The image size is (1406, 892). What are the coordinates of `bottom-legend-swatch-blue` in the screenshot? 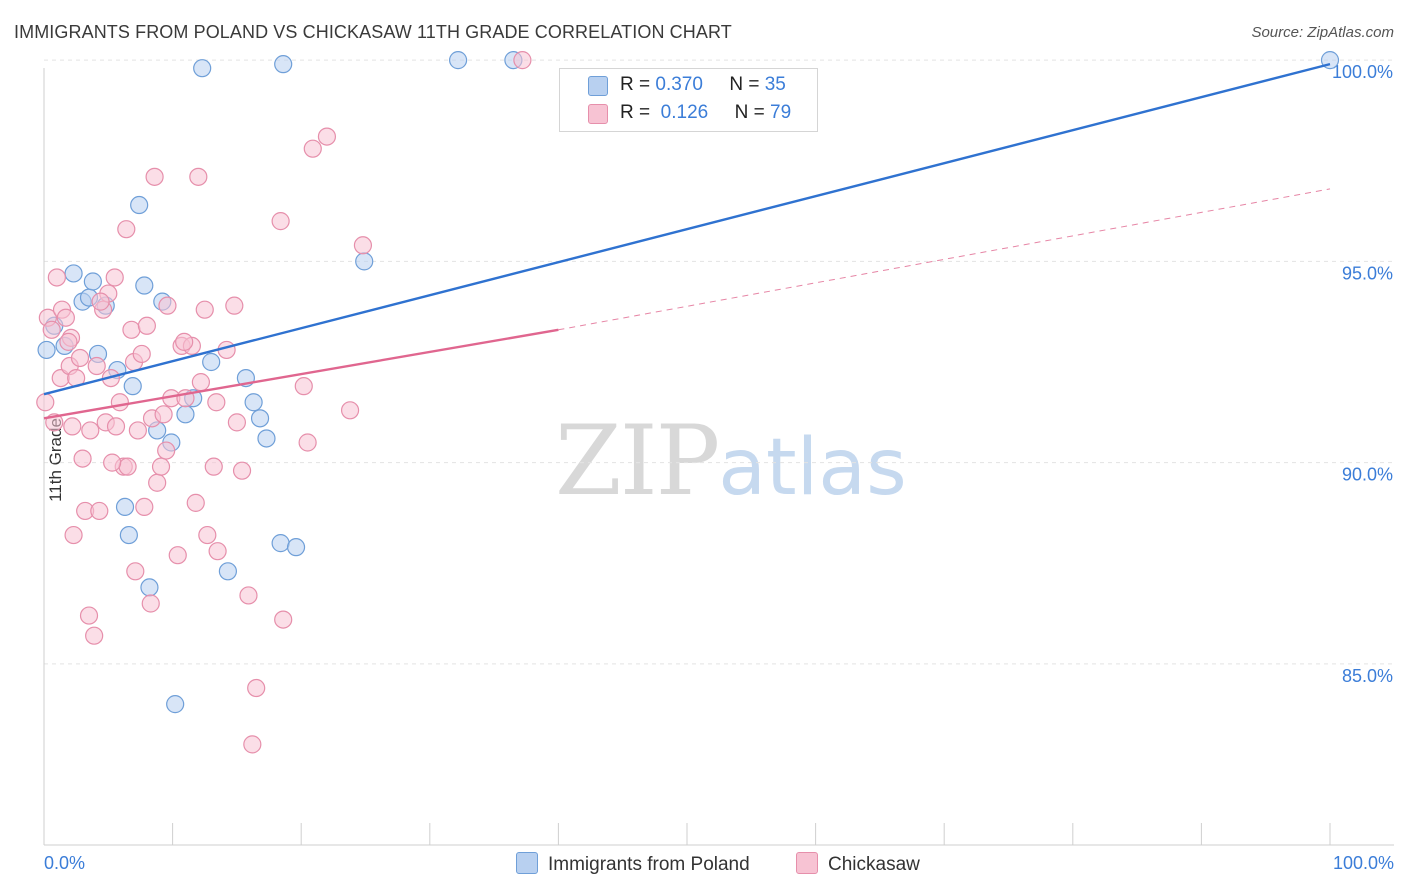 It's located at (527, 863).